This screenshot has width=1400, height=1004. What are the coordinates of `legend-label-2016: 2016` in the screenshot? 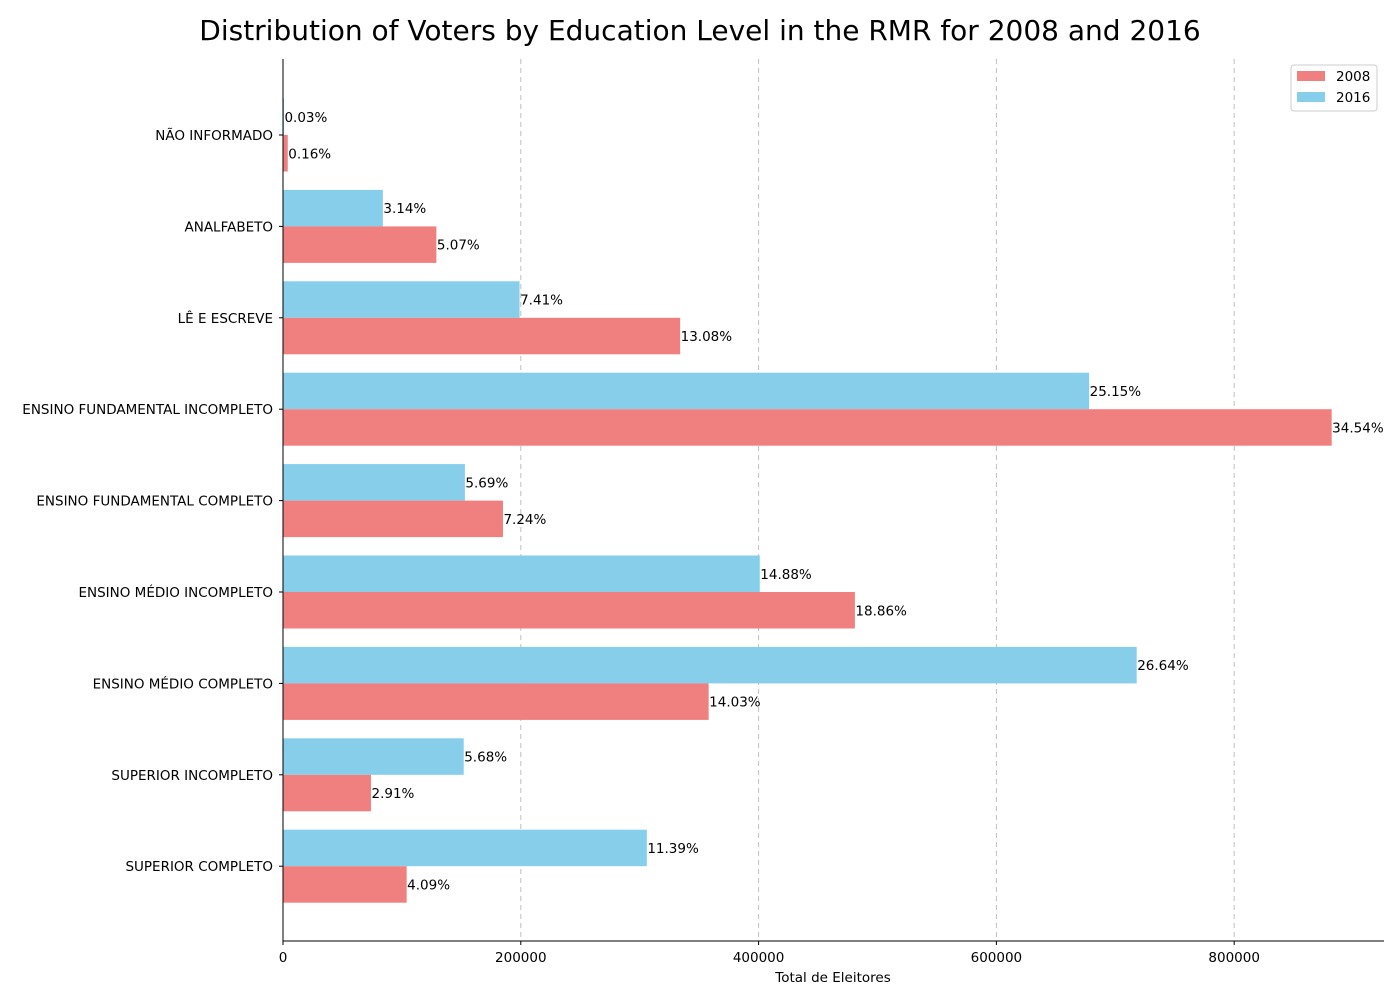 It's located at (1353, 98).